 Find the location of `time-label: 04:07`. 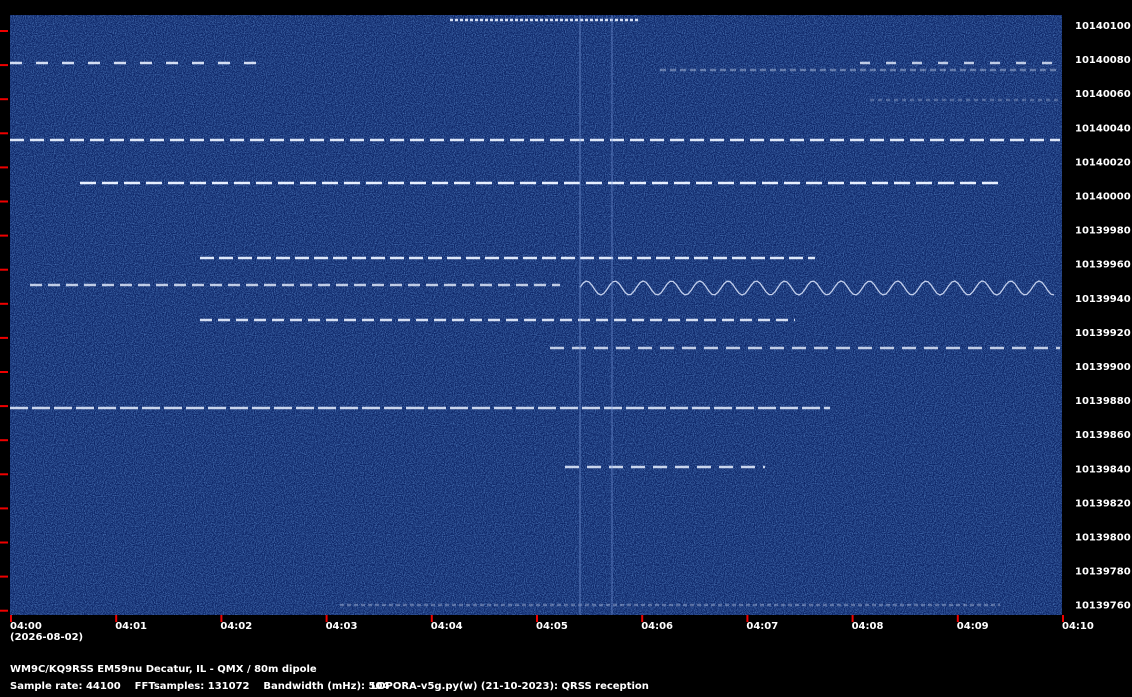

time-label: 04:07 is located at coordinates (762, 626).